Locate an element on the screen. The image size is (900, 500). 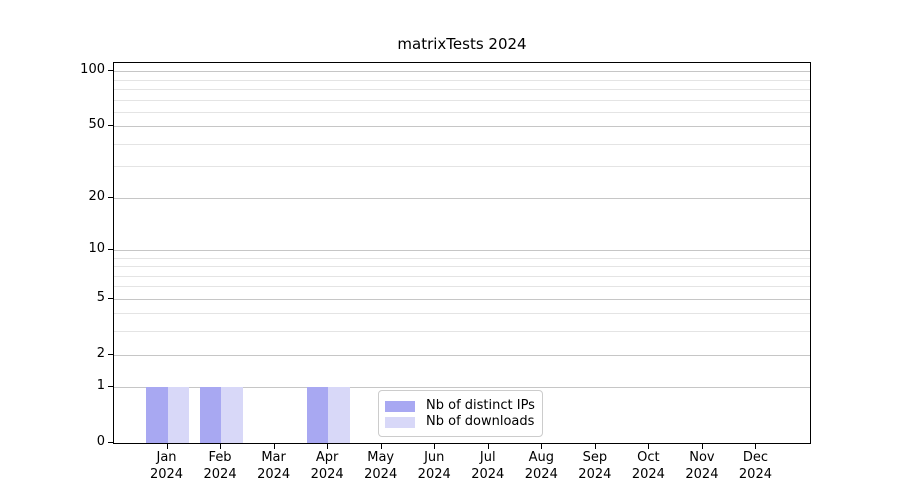
x-tick-label-9: Oct 2024 is located at coordinates (648, 466).